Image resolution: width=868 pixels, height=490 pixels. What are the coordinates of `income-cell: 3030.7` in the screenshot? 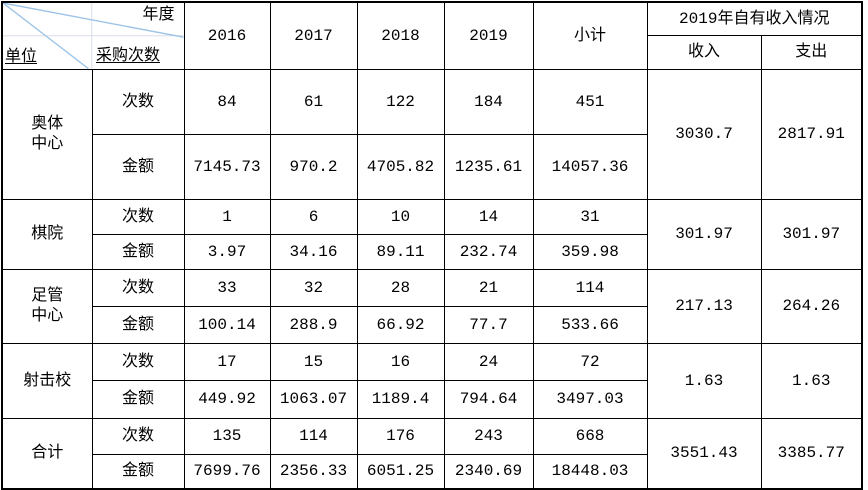 It's located at (704, 134).